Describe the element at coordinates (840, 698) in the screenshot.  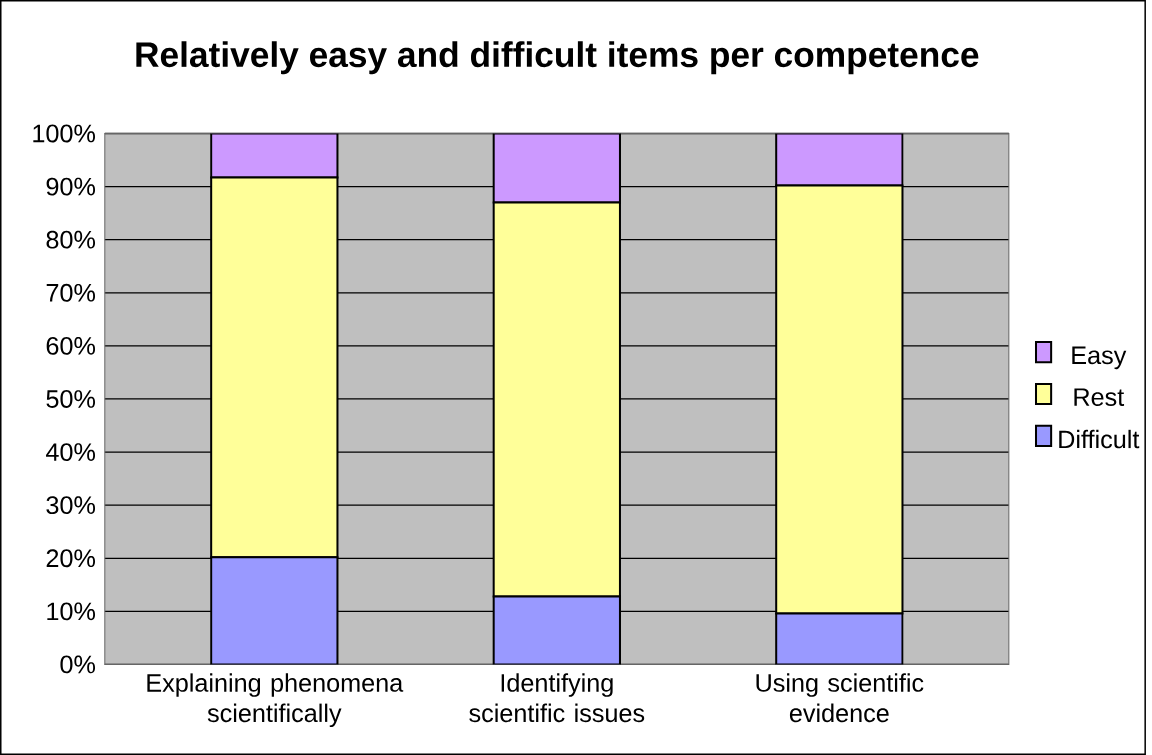
I see `x-tick-label: Using scientific evidence` at that location.